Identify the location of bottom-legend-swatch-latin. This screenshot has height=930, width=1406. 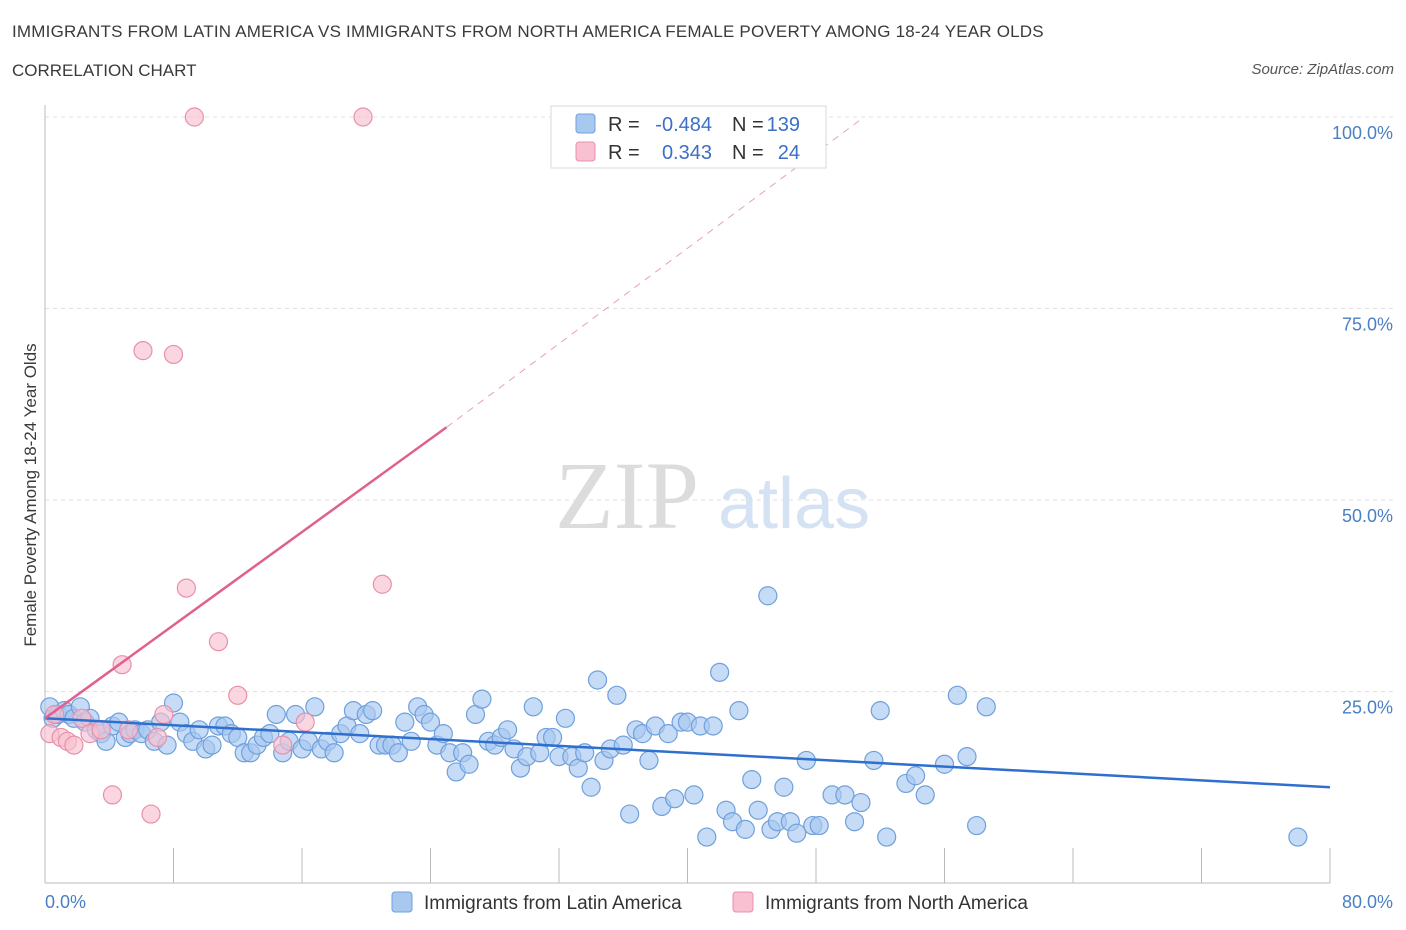
(402, 902).